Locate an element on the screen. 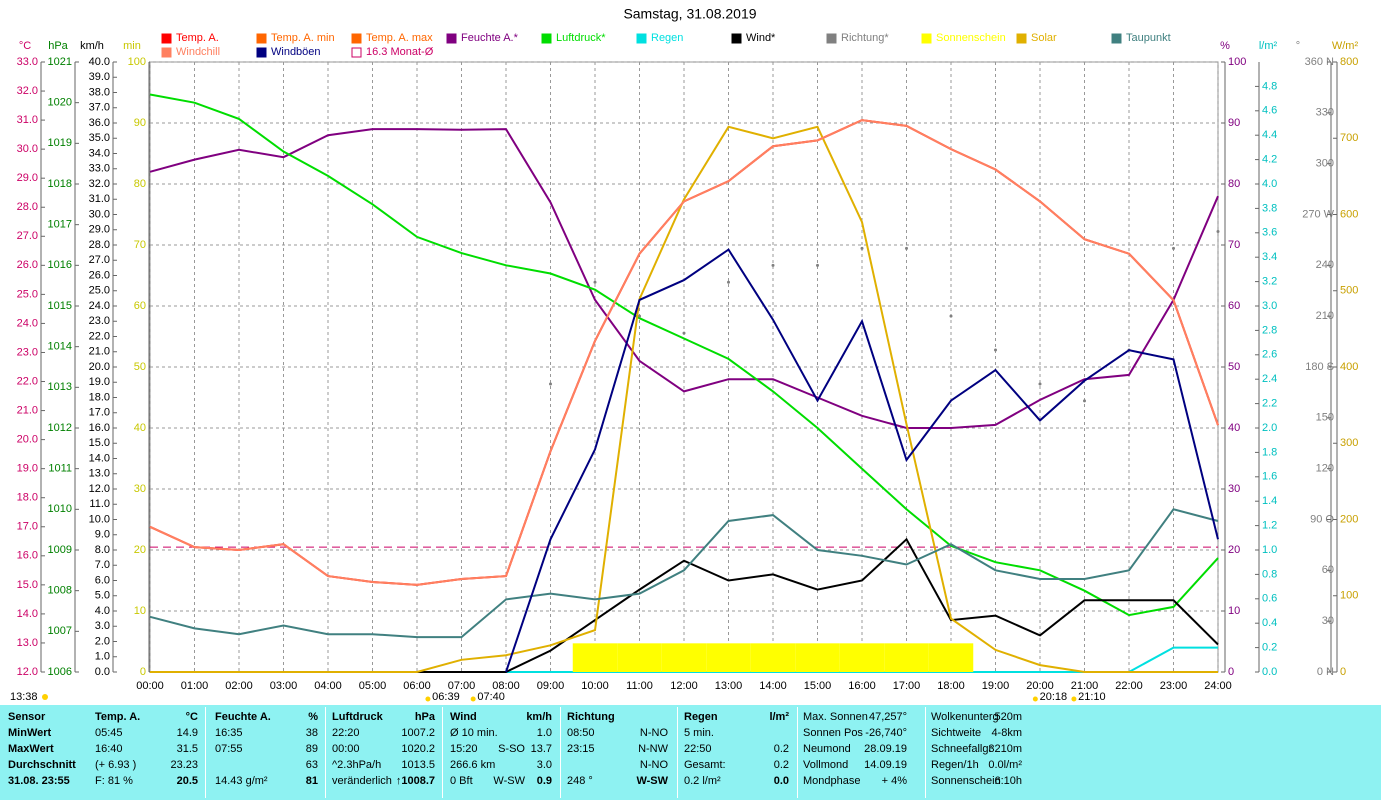  y-tick-label: 2.4 is located at coordinates (1269, 379).